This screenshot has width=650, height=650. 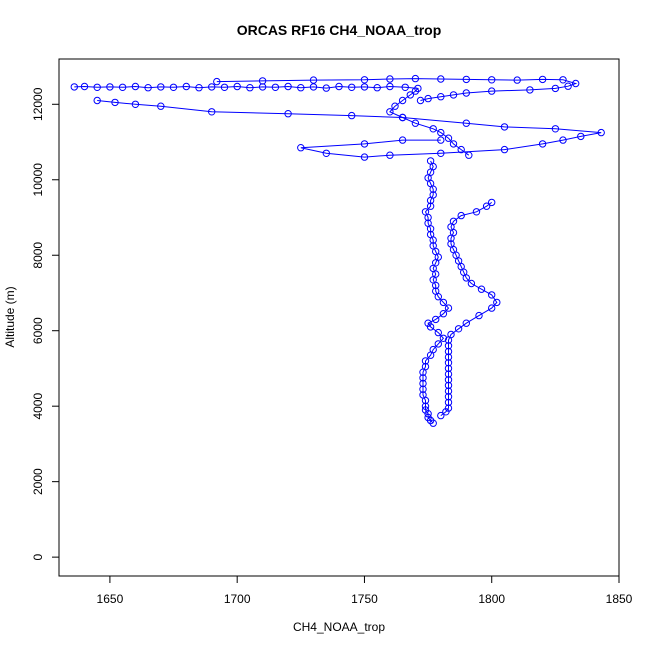 What do you see at coordinates (10, 316) in the screenshot?
I see `y-axis-label: Altitude (m)` at bounding box center [10, 316].